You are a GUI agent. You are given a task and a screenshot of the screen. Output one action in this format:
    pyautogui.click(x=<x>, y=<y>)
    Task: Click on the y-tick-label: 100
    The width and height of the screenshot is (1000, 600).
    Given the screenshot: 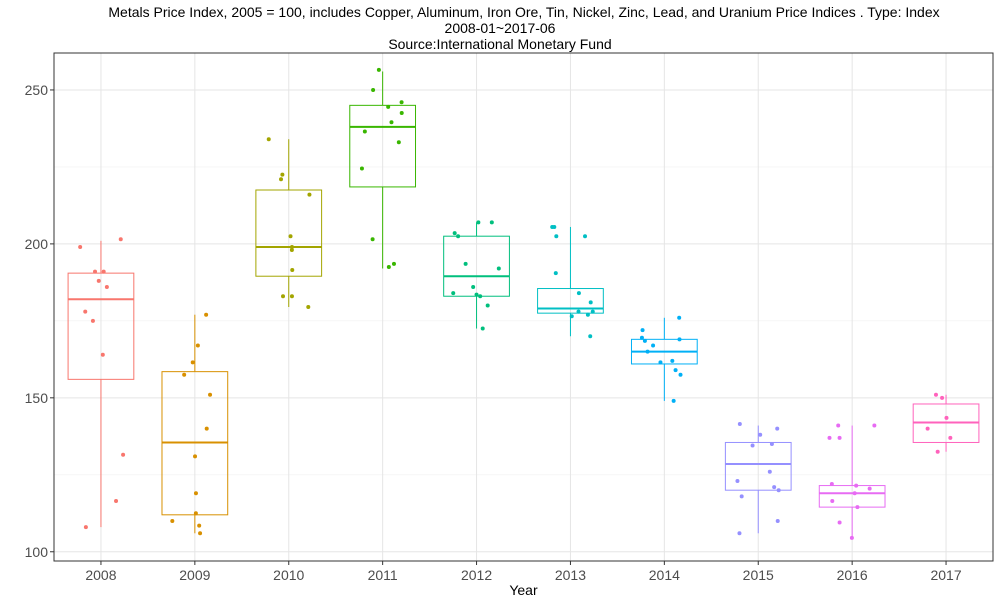 What is the action you would take?
    pyautogui.click(x=37, y=552)
    